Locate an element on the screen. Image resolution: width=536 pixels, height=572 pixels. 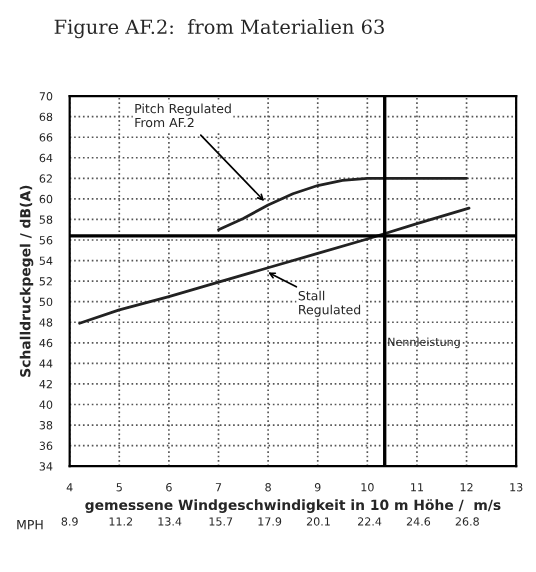
chart-title: Figure AF.2: from Materialien 63 is located at coordinates (219, 29).